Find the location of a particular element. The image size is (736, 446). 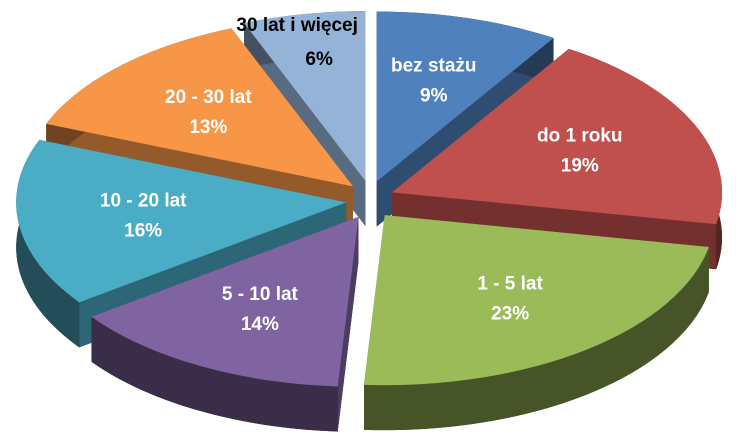

slice-value-label: 16% is located at coordinates (143, 231).